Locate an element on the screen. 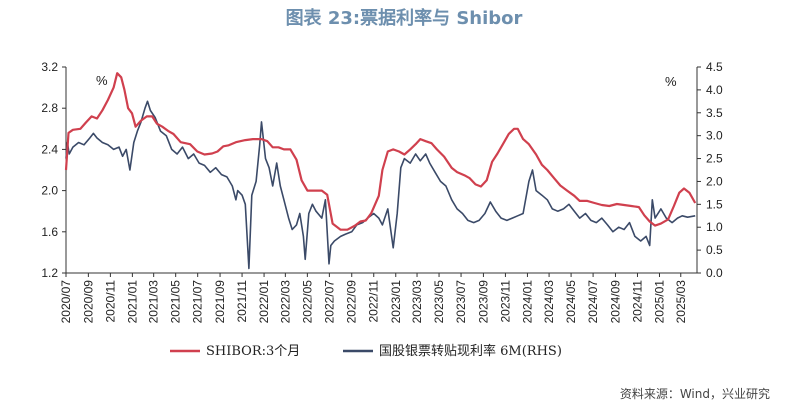  right-tick-label: 3.0 is located at coordinates (714, 136).